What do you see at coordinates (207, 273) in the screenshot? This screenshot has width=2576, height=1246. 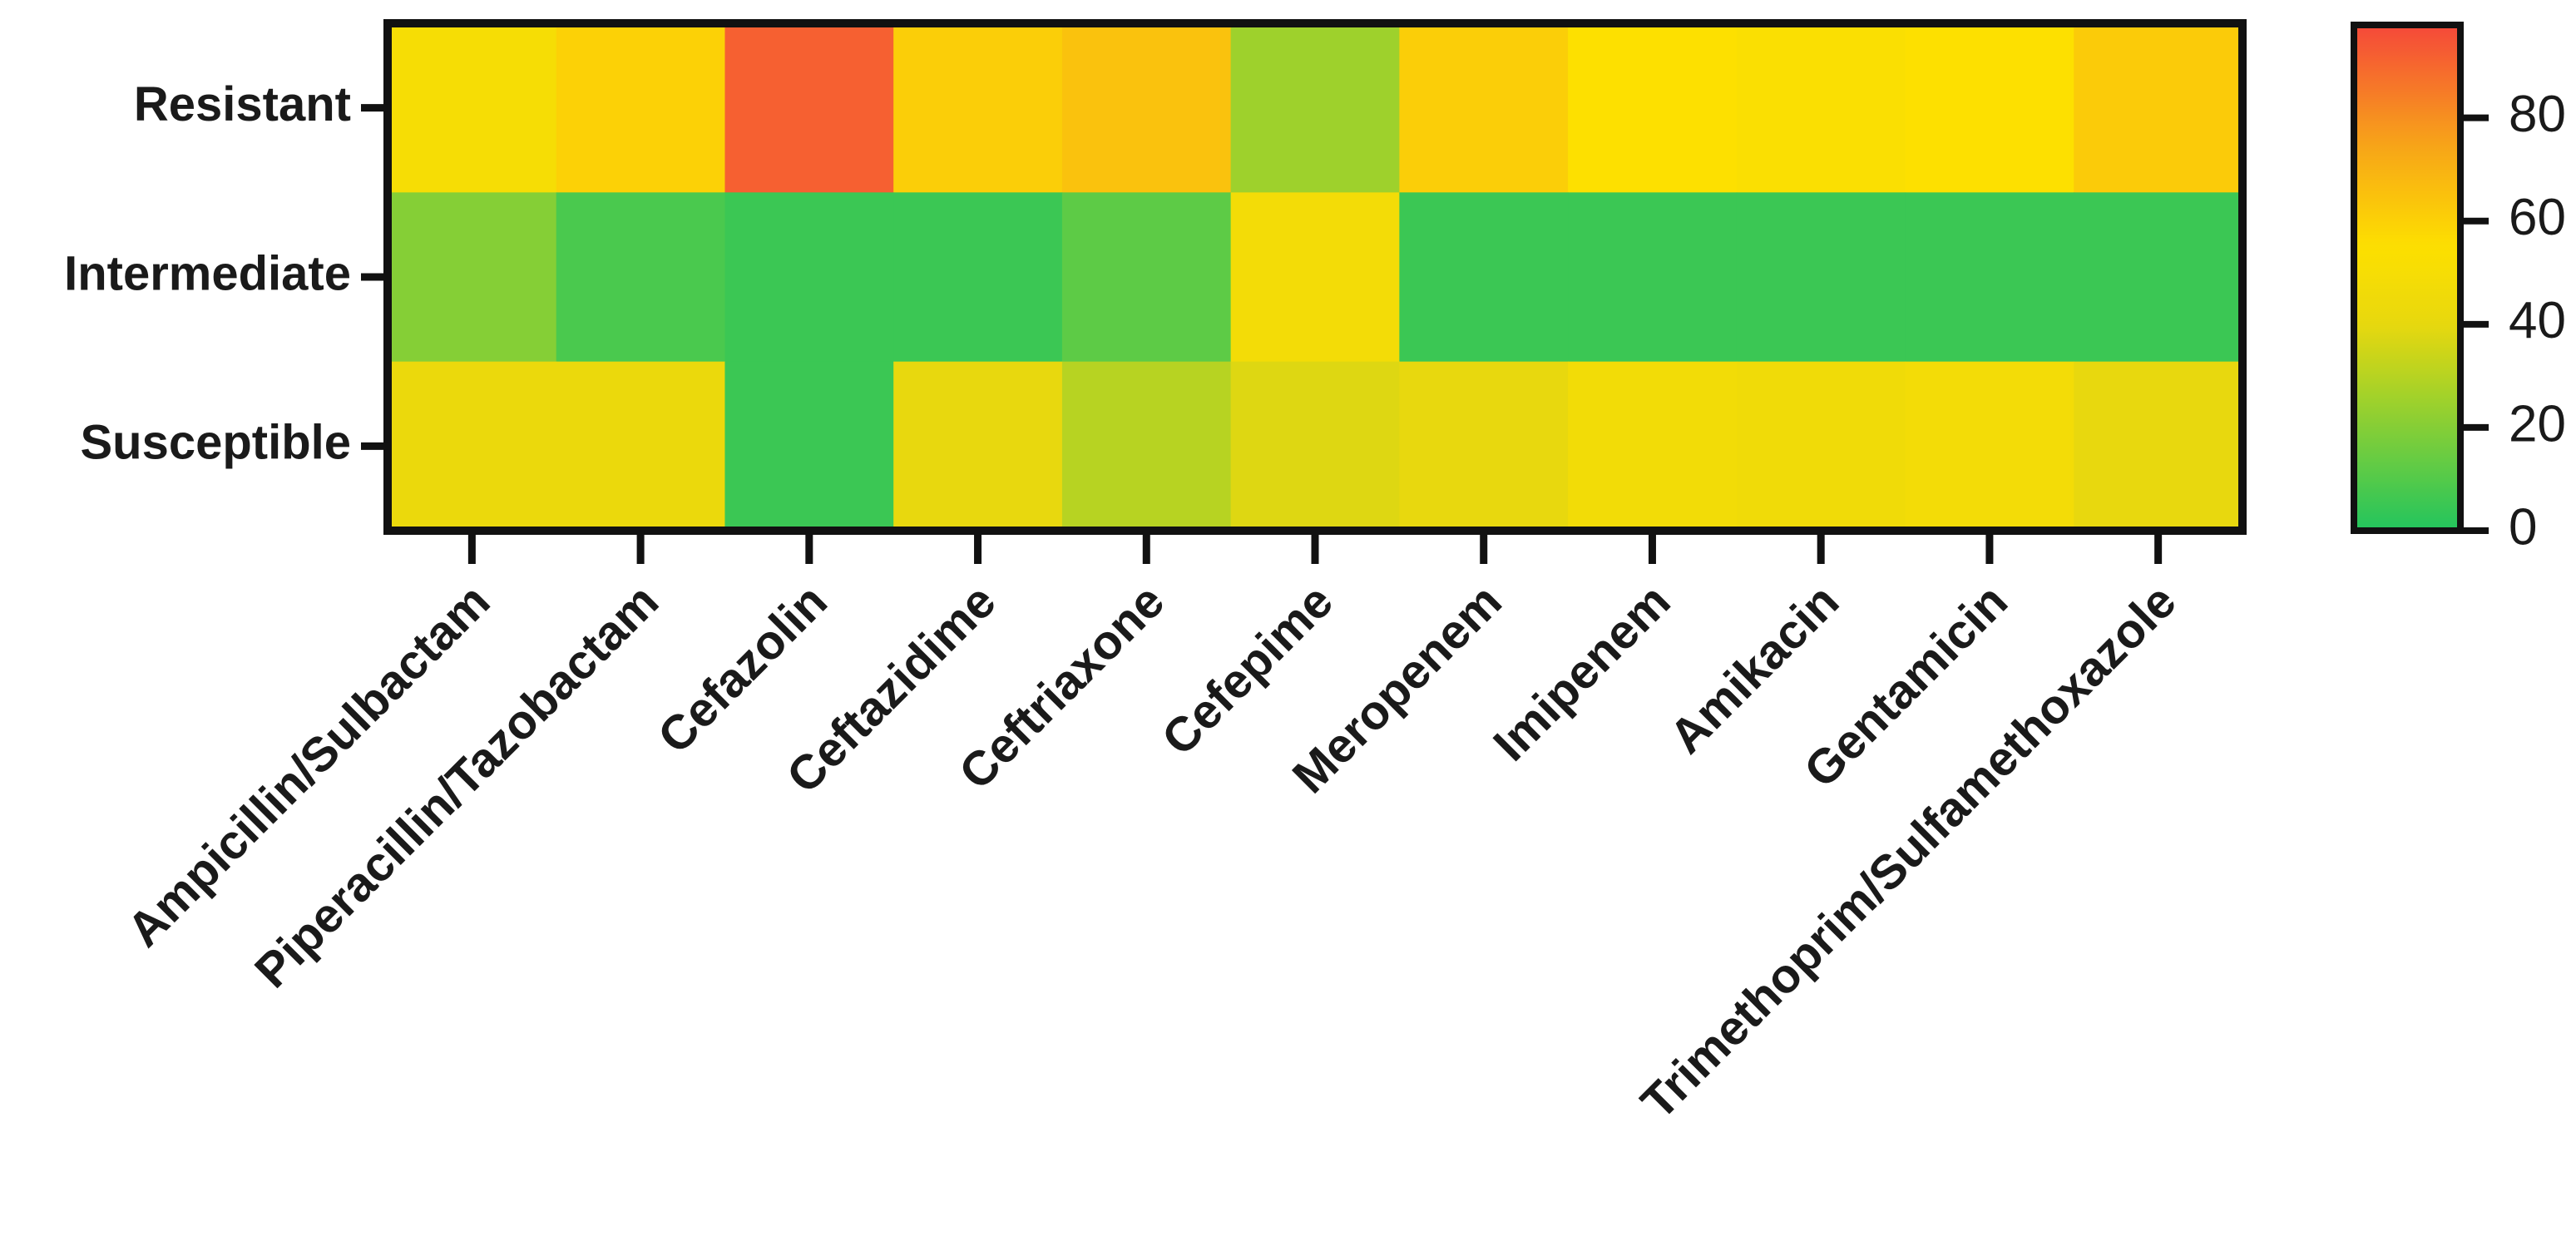 I see `y-tick-label: Intermediate` at bounding box center [207, 273].